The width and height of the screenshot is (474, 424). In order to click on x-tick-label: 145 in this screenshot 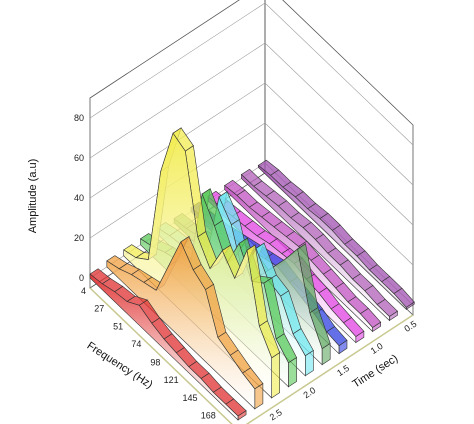, I will do `click(190, 398)`.